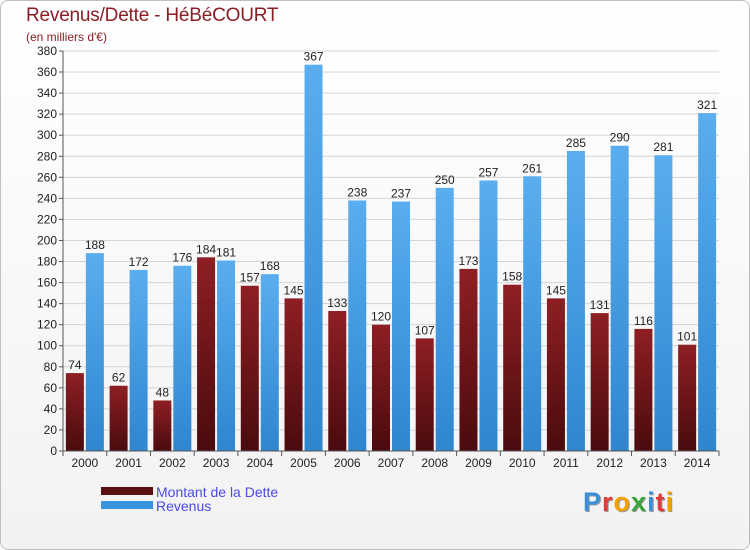 The width and height of the screenshot is (750, 550). Describe the element at coordinates (653, 463) in the screenshot. I see `x-tick-label: 2013` at that location.